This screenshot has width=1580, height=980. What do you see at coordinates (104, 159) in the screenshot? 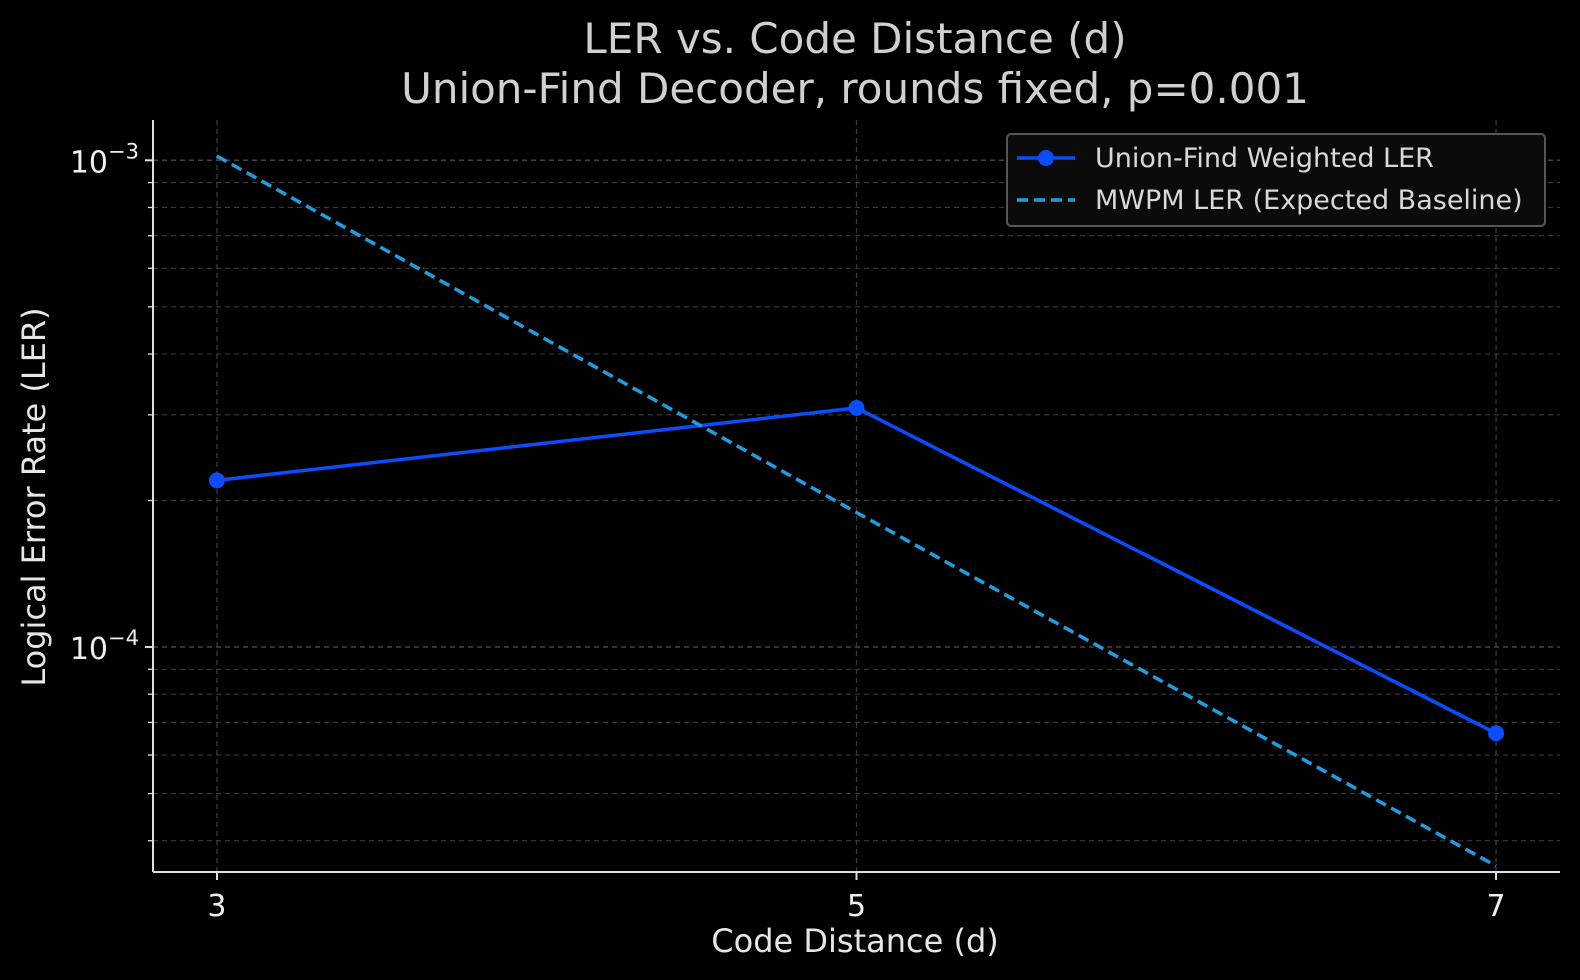
I see `y-tick-label: 10⁻³` at bounding box center [104, 159].